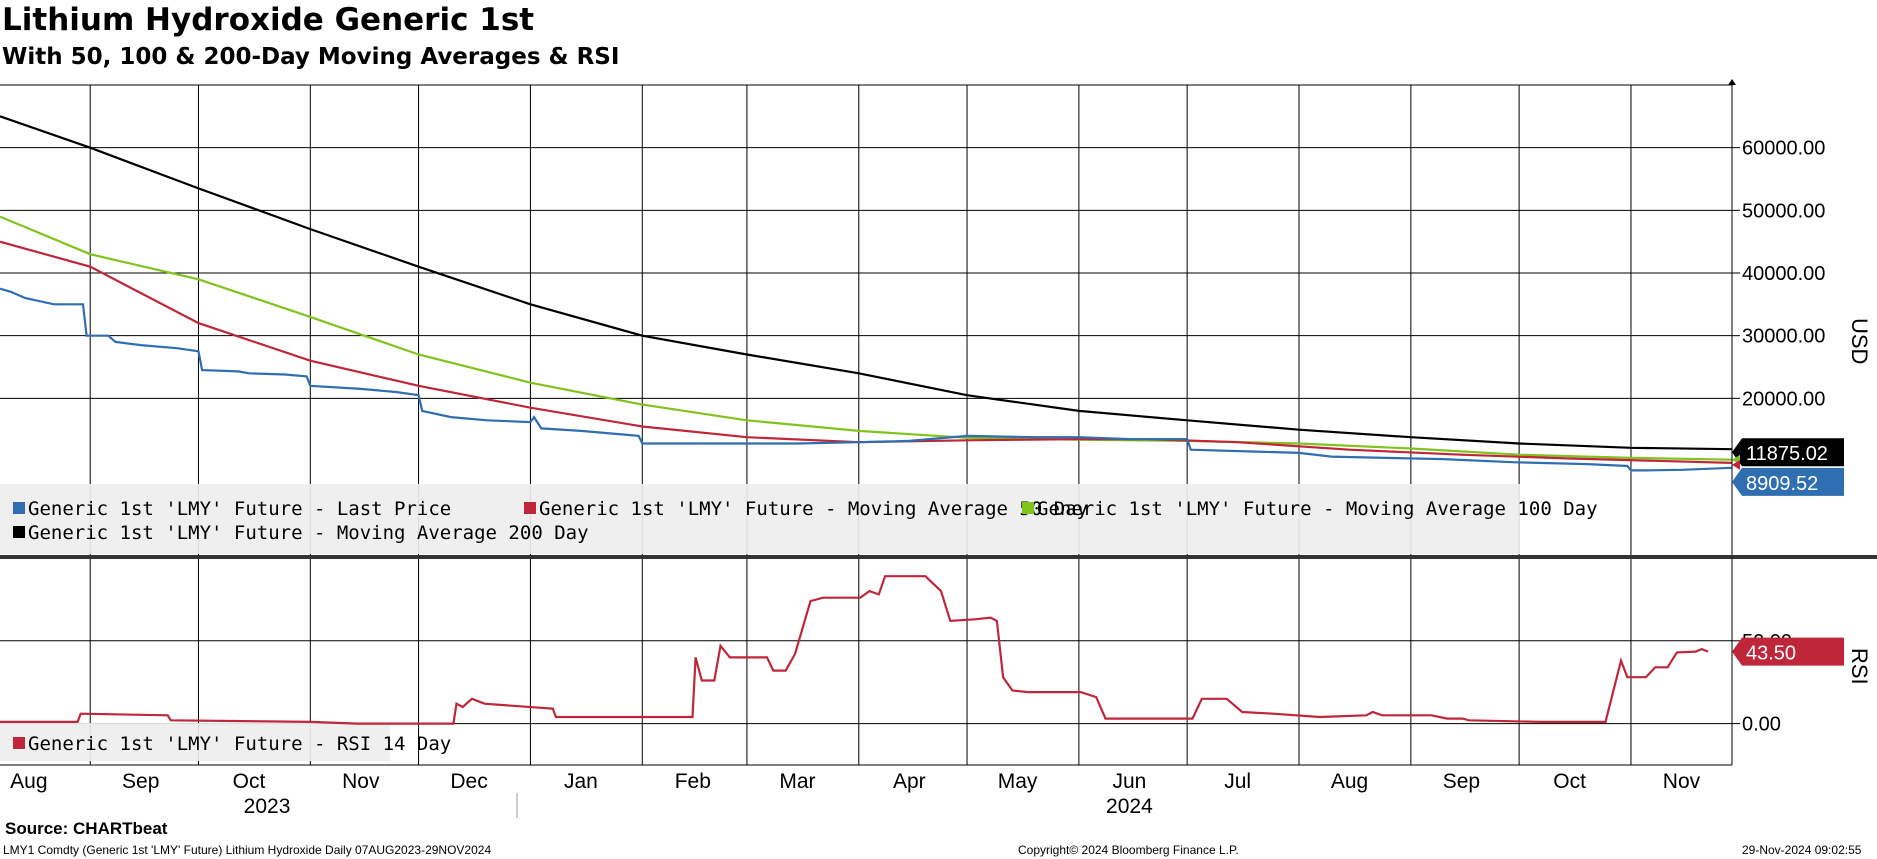  Describe the element at coordinates (1129, 806) in the screenshot. I see `x-year-label: 2024` at that location.